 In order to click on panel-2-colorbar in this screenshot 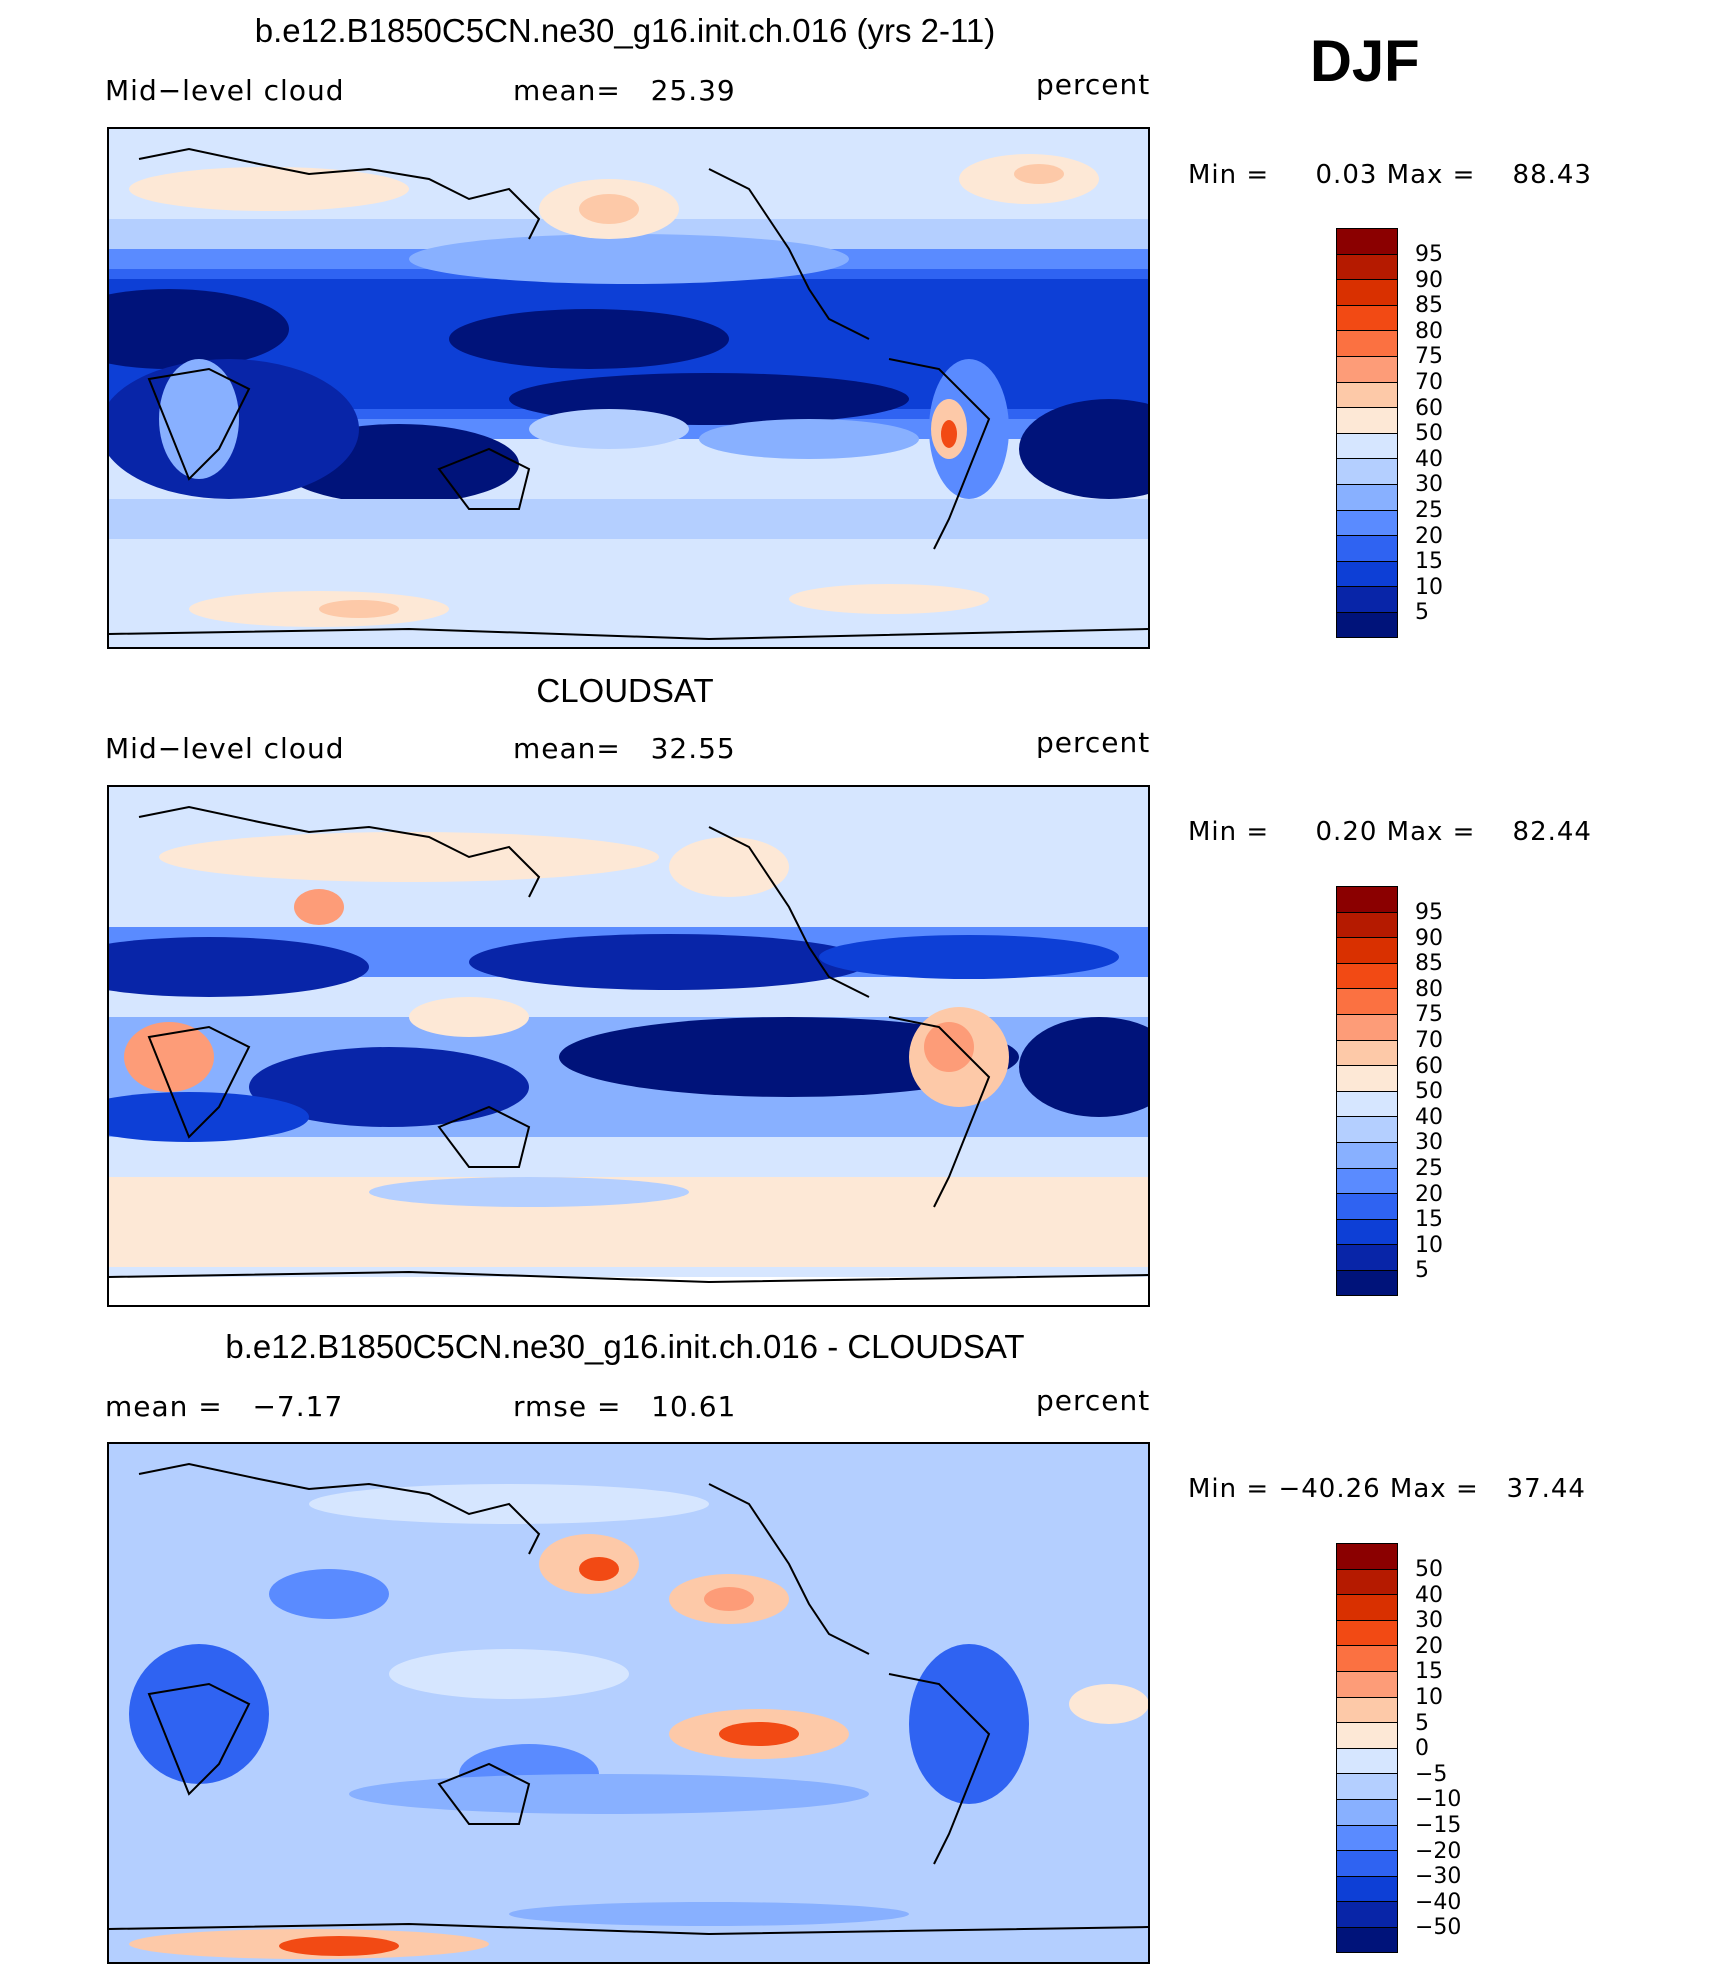, I will do `click(1367, 1091)`.